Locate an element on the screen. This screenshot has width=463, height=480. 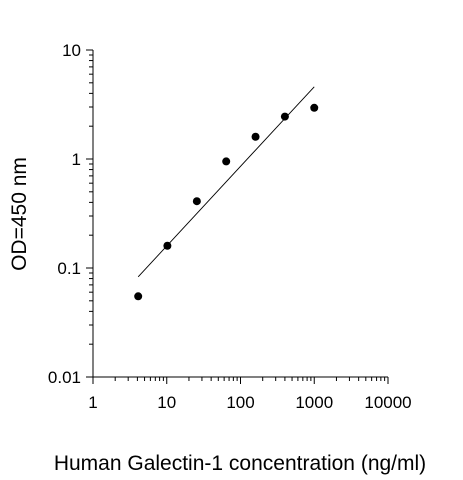
y-tick-label: 0.1 is located at coordinates (69, 268).